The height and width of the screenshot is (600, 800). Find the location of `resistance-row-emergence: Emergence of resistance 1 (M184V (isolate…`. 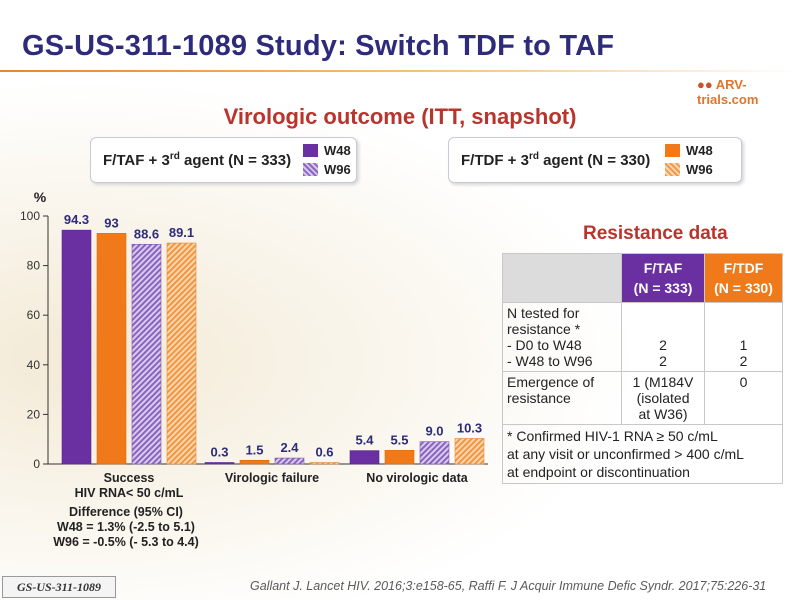

resistance-row-emergence: Emergence of resistance 1 (M184V (isolate… is located at coordinates (642, 398).